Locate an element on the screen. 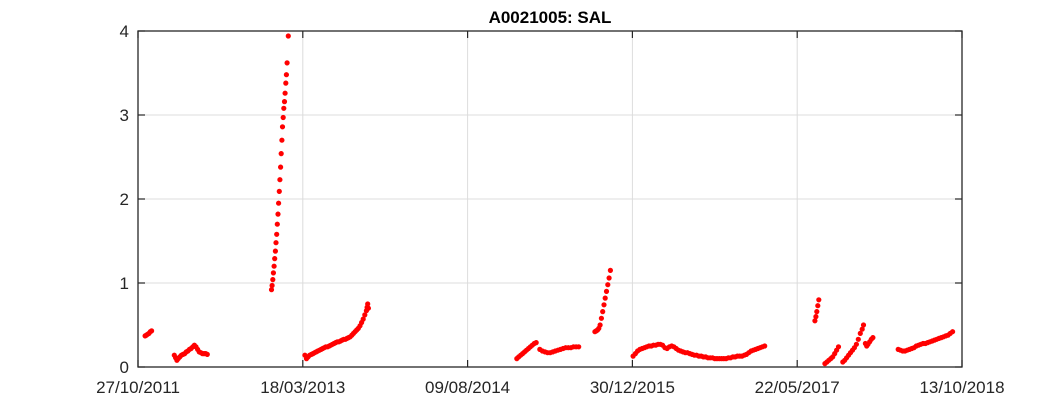  x-tick-label: 18/03/2013 is located at coordinates (302, 387).